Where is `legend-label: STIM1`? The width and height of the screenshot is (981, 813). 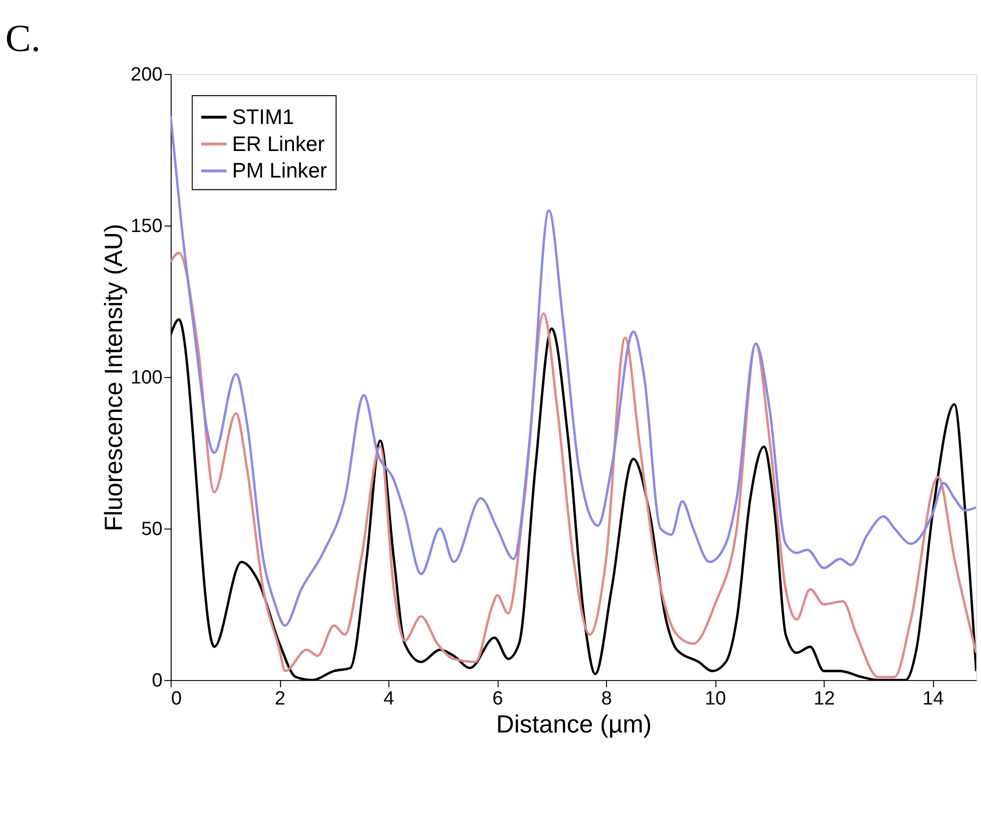 legend-label: STIM1 is located at coordinates (263, 117).